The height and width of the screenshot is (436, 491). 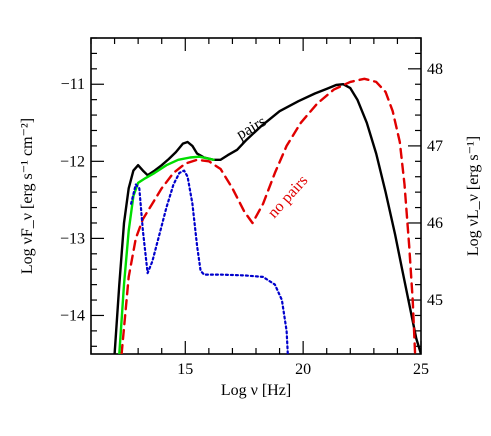 I want to click on y-tick-label: −11, so click(x=73, y=84).